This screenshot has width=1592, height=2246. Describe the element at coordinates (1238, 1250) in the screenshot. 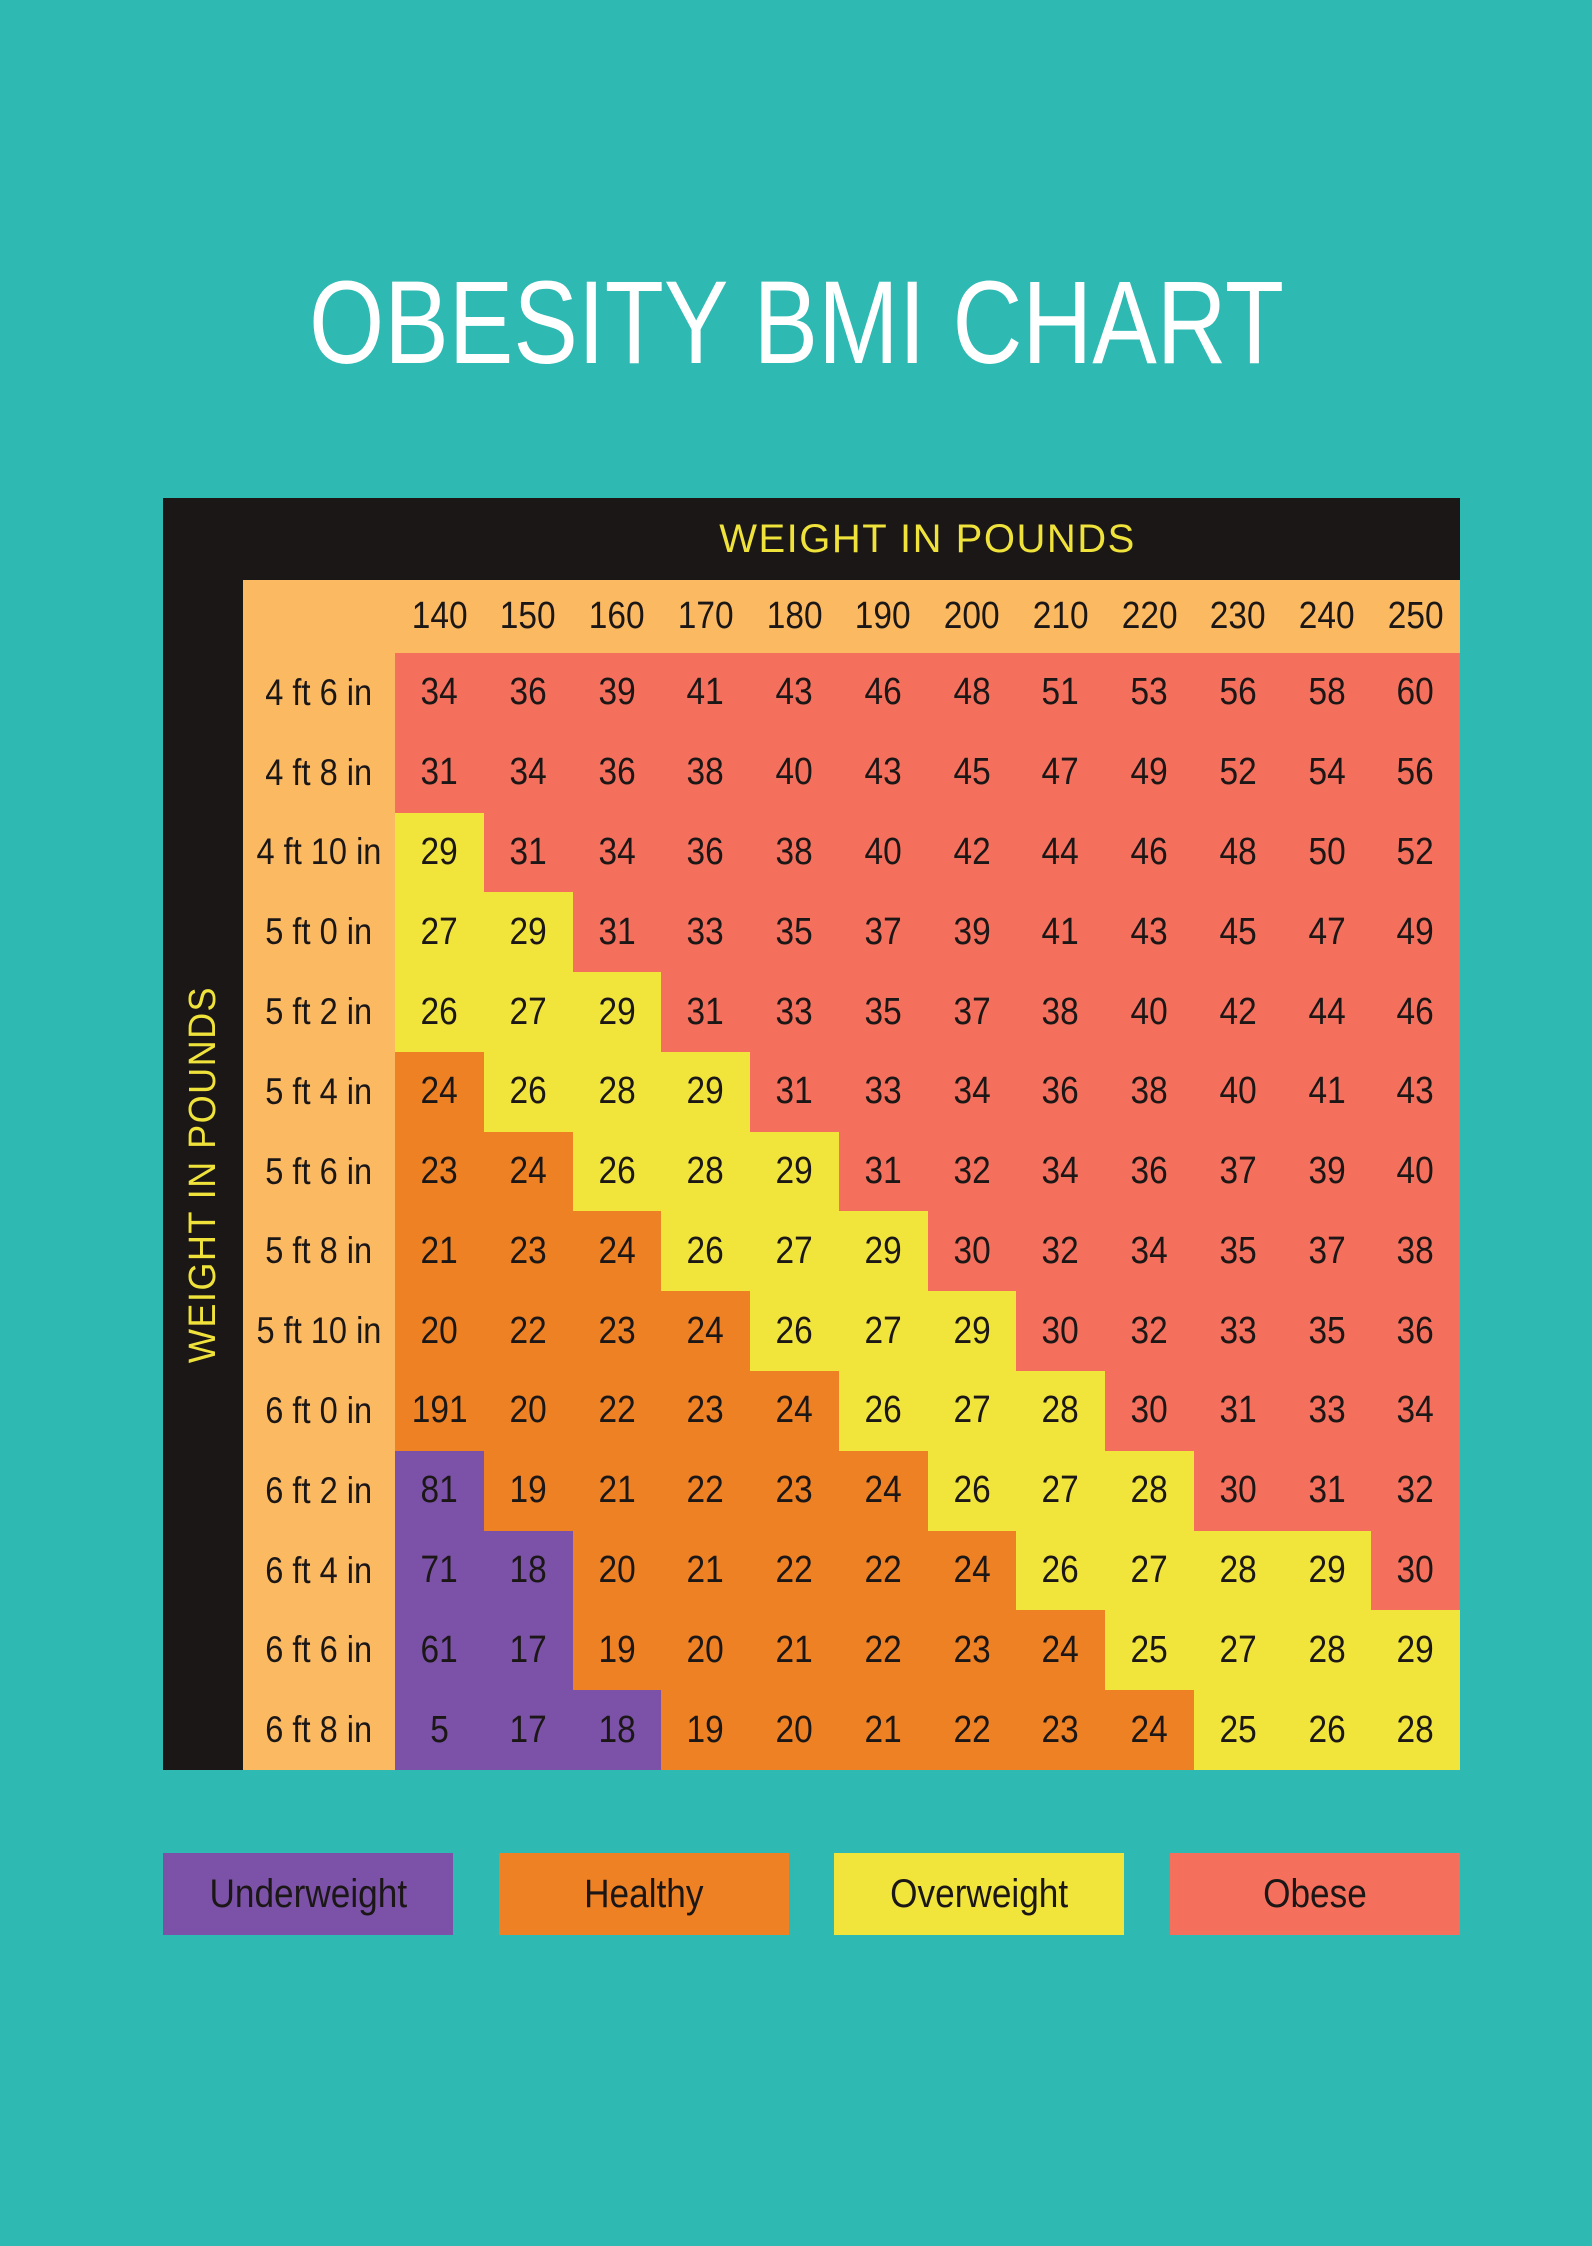

I see `bmi-cell-text: 35` at that location.